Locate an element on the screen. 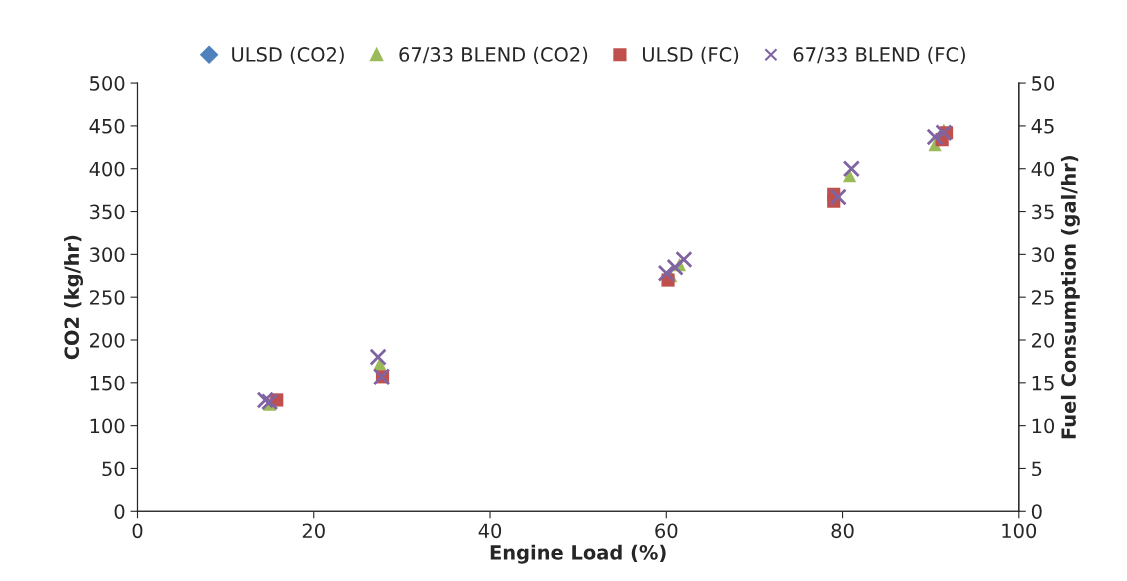 This screenshot has width=1127, height=581. y2-axis-title: Fuel Consumption (gal/hr) is located at coordinates (1070, 297).